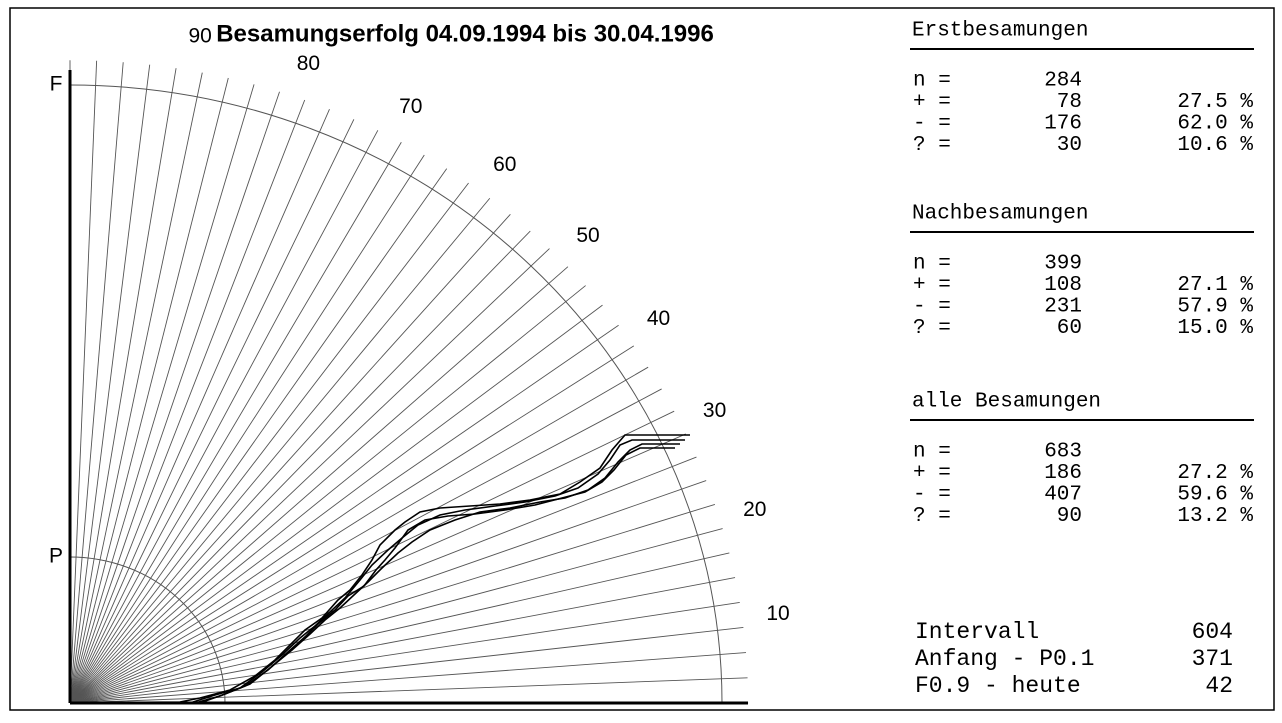 The image size is (1282, 723). I want to click on row-percent: 27.1 %, so click(1215, 285).